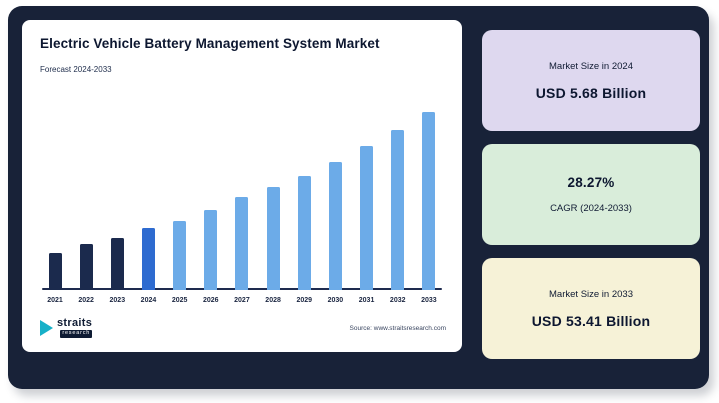 The height and width of the screenshot is (403, 719). What do you see at coordinates (86, 207) in the screenshot?
I see `bar-group-2022: 2022` at bounding box center [86, 207].